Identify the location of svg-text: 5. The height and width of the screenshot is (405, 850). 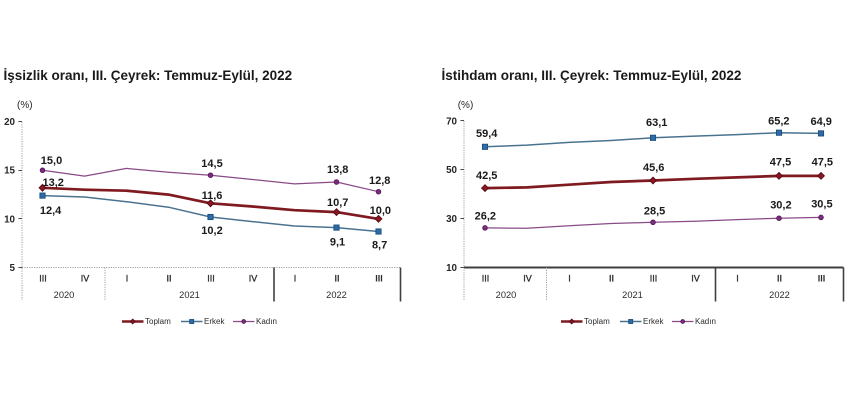
(13, 268).